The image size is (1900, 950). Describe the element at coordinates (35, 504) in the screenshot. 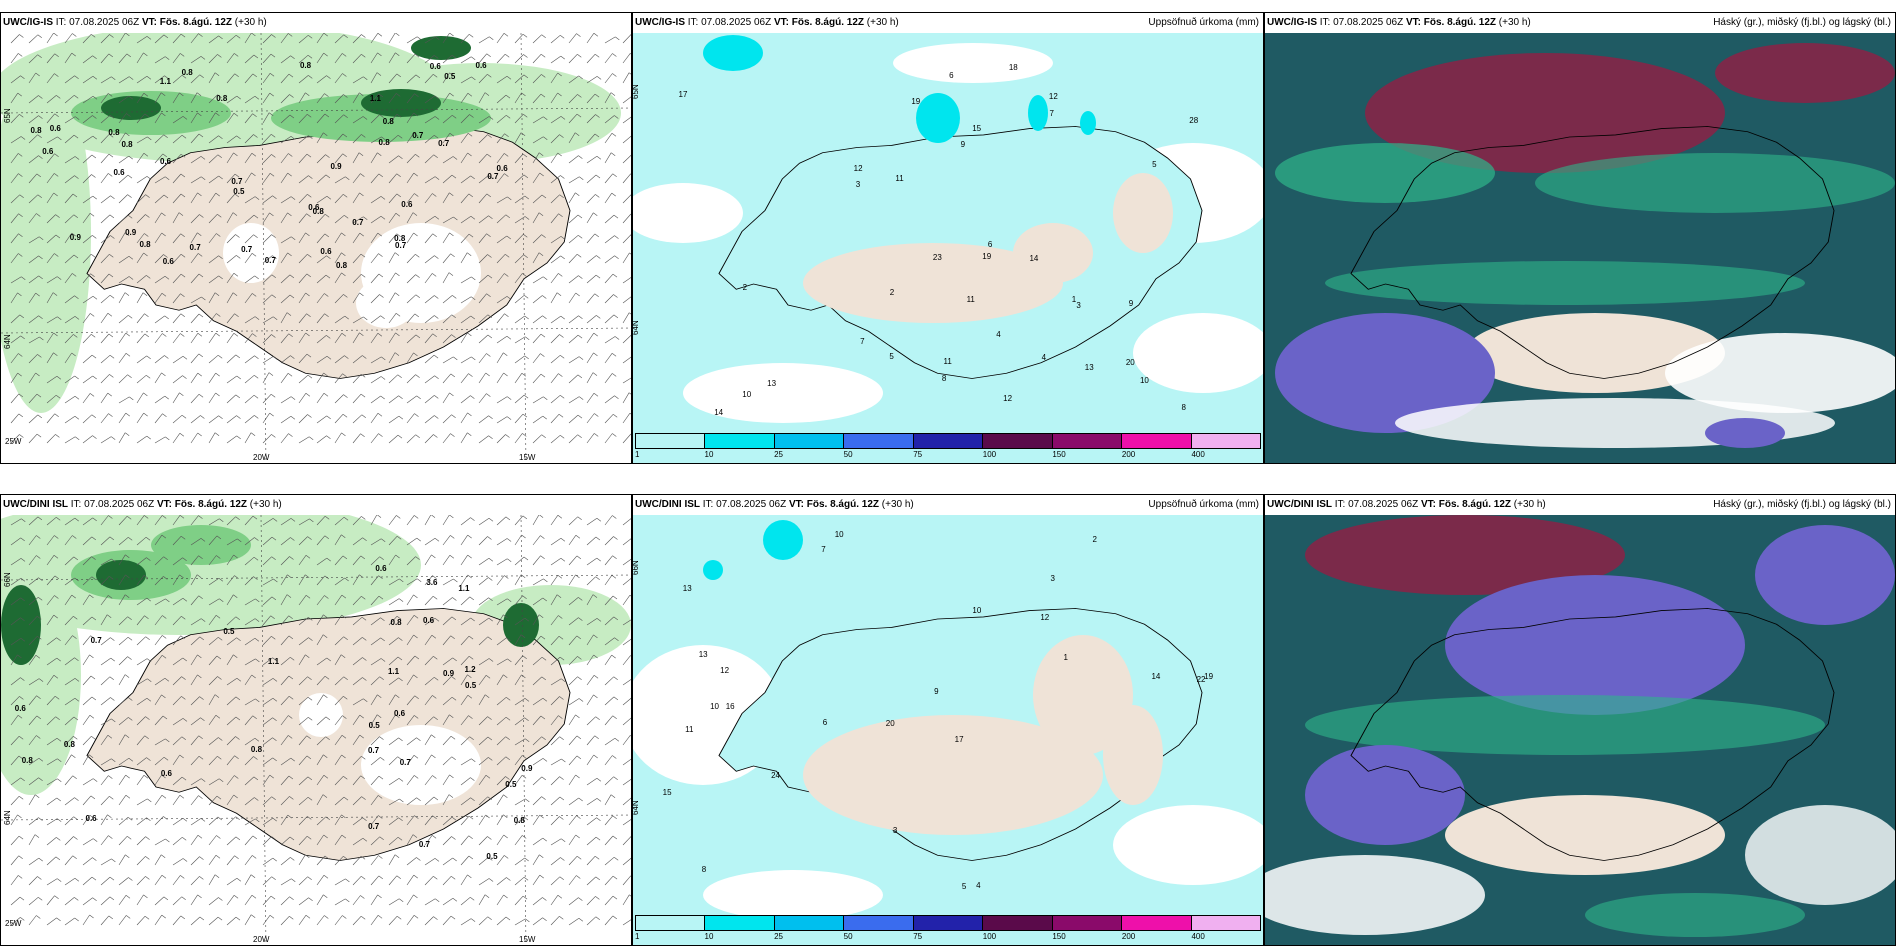

I see `model-name: UWC/DINI ISL` at that location.